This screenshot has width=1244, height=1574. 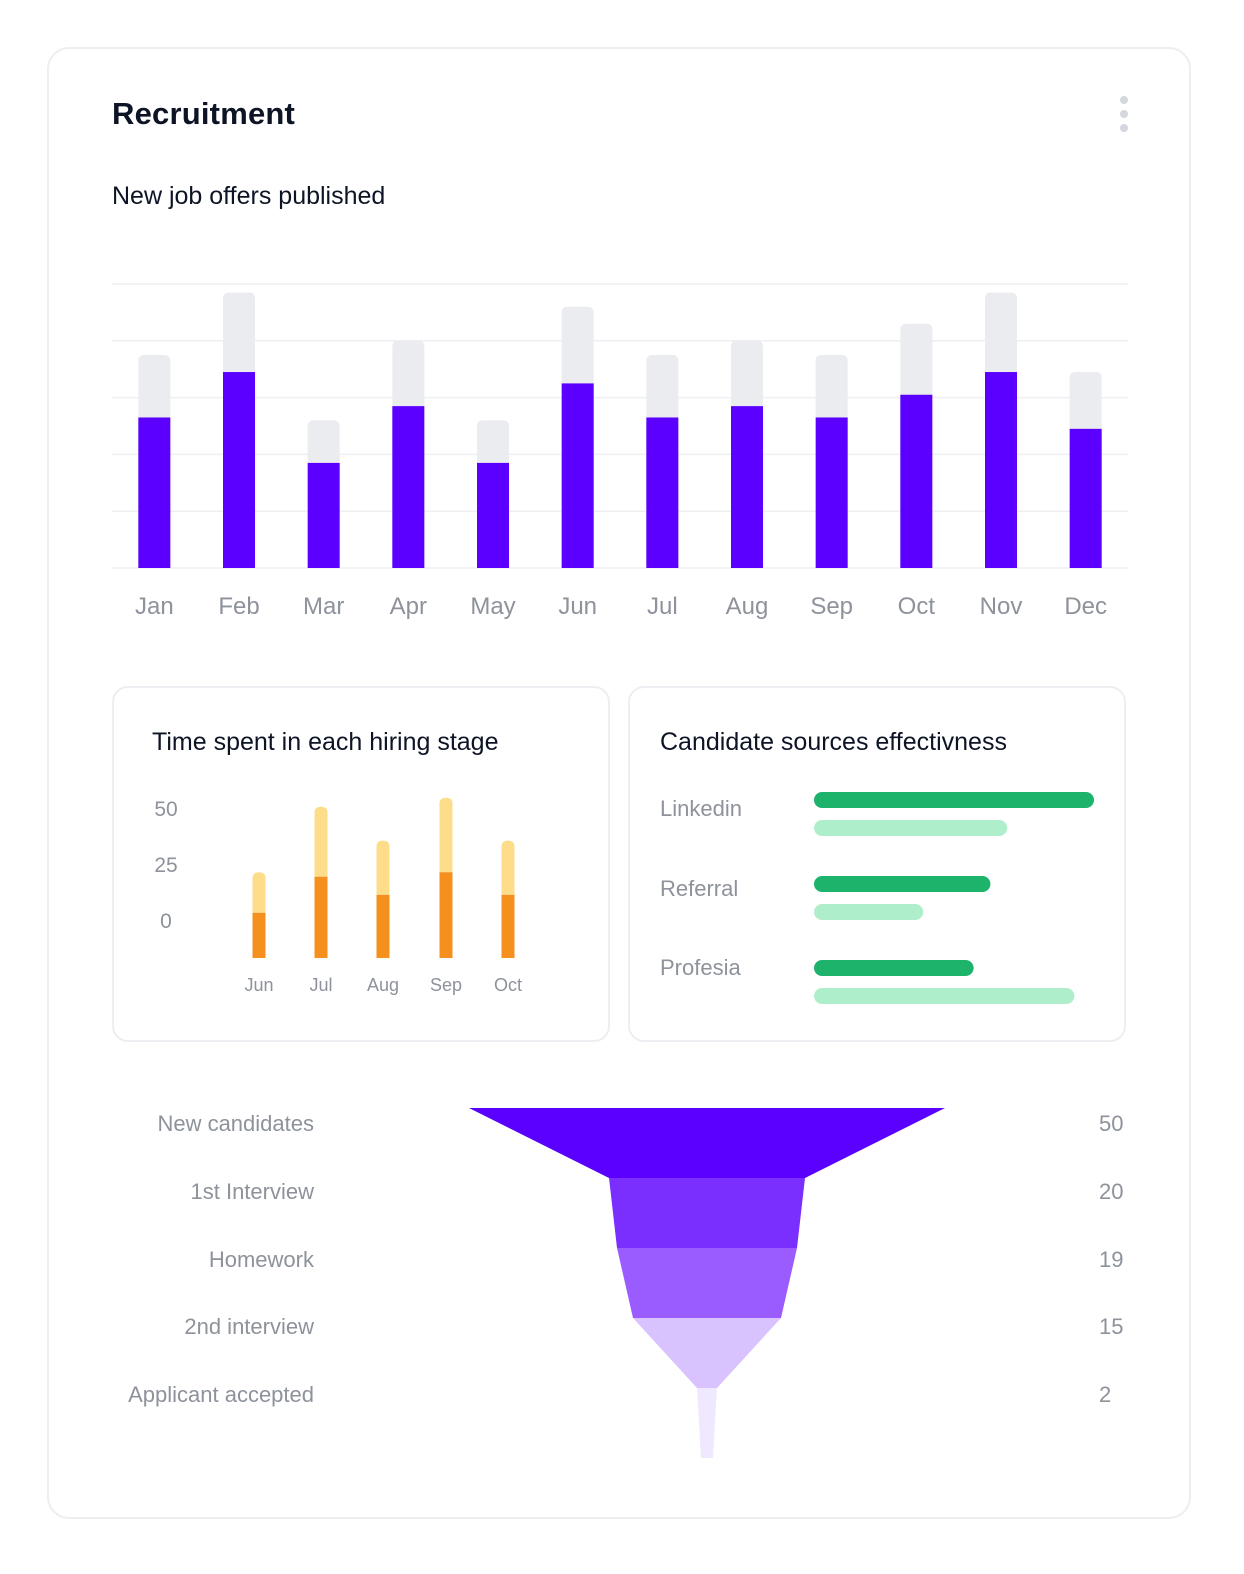 What do you see at coordinates (408, 606) in the screenshot?
I see `x-tick-apr: Apr` at bounding box center [408, 606].